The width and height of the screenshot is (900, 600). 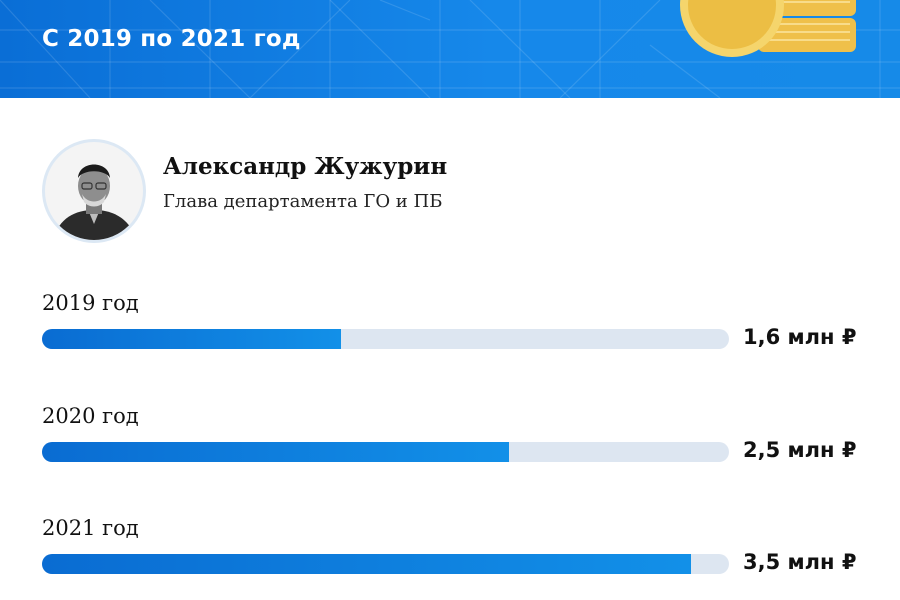 What do you see at coordinates (768, 28) in the screenshot?
I see `coin-stack-icon` at bounding box center [768, 28].